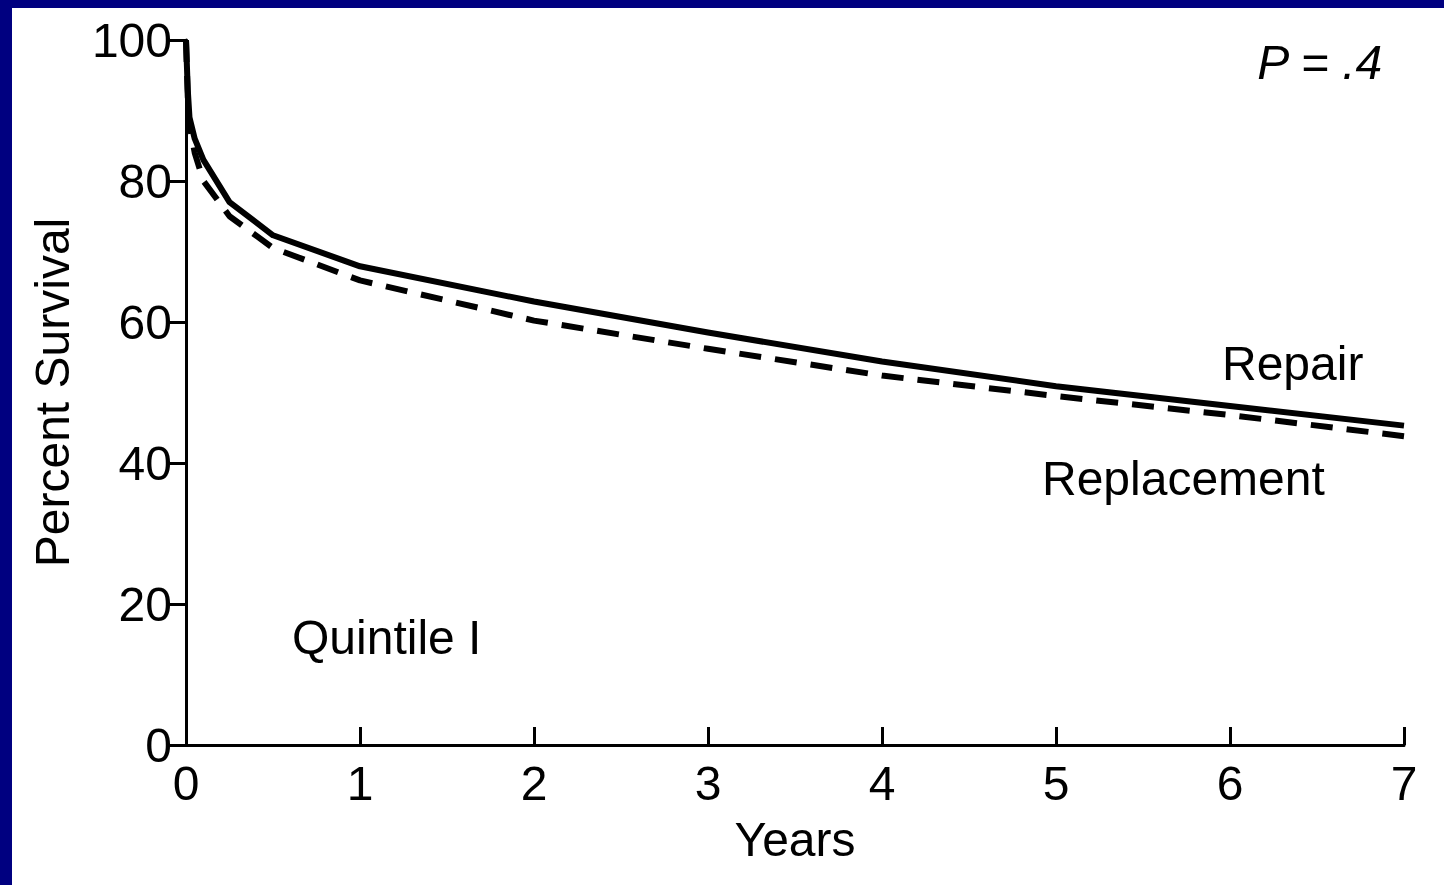 The width and height of the screenshot is (1444, 885). Describe the element at coordinates (158, 745) in the screenshot. I see `y-tick-label: 0` at that location.